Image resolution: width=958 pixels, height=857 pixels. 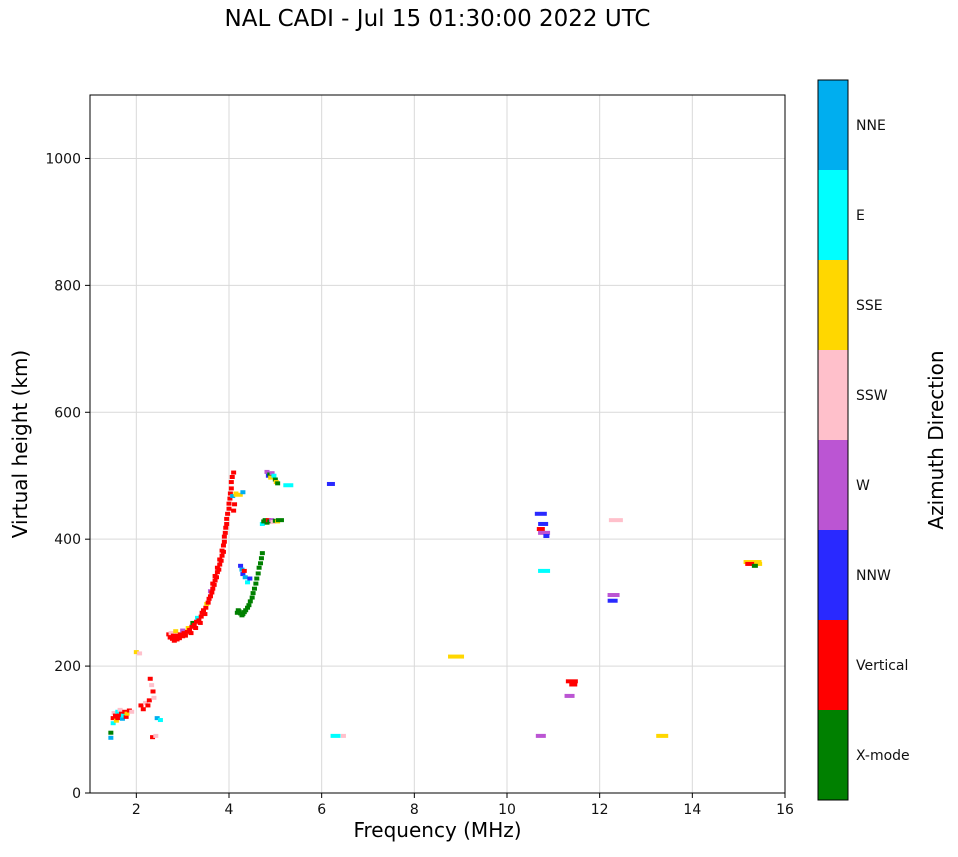 I want to click on x-tick-label: 6, so click(x=321, y=810).